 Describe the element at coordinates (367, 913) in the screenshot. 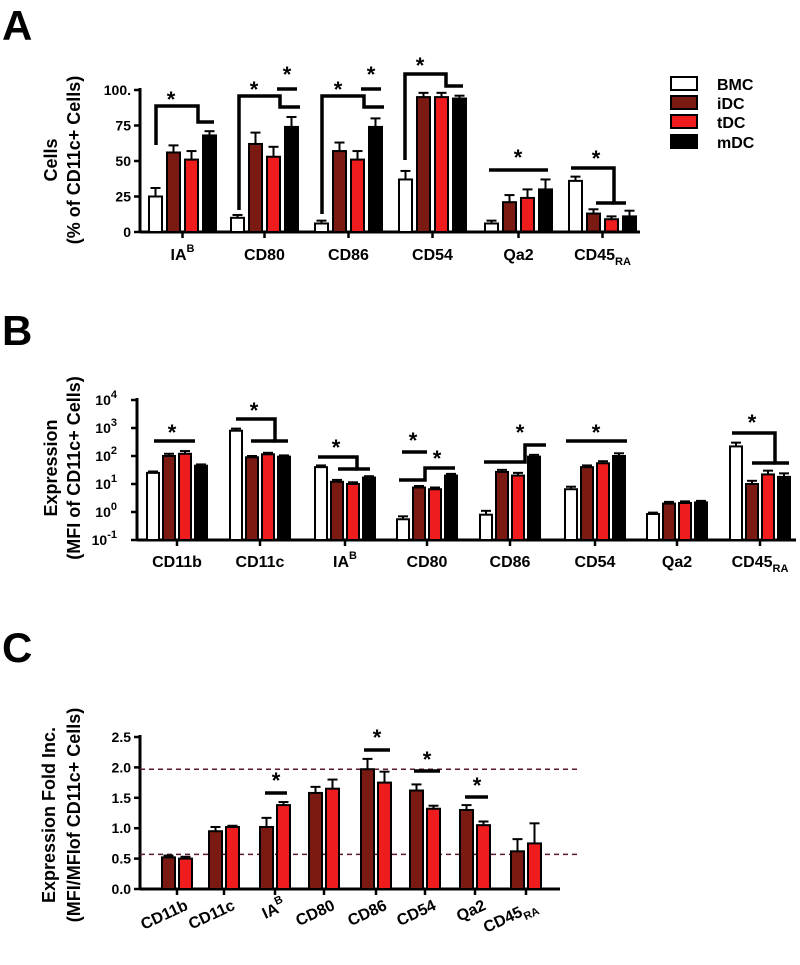

I see `x-category-label-c: CD86` at that location.